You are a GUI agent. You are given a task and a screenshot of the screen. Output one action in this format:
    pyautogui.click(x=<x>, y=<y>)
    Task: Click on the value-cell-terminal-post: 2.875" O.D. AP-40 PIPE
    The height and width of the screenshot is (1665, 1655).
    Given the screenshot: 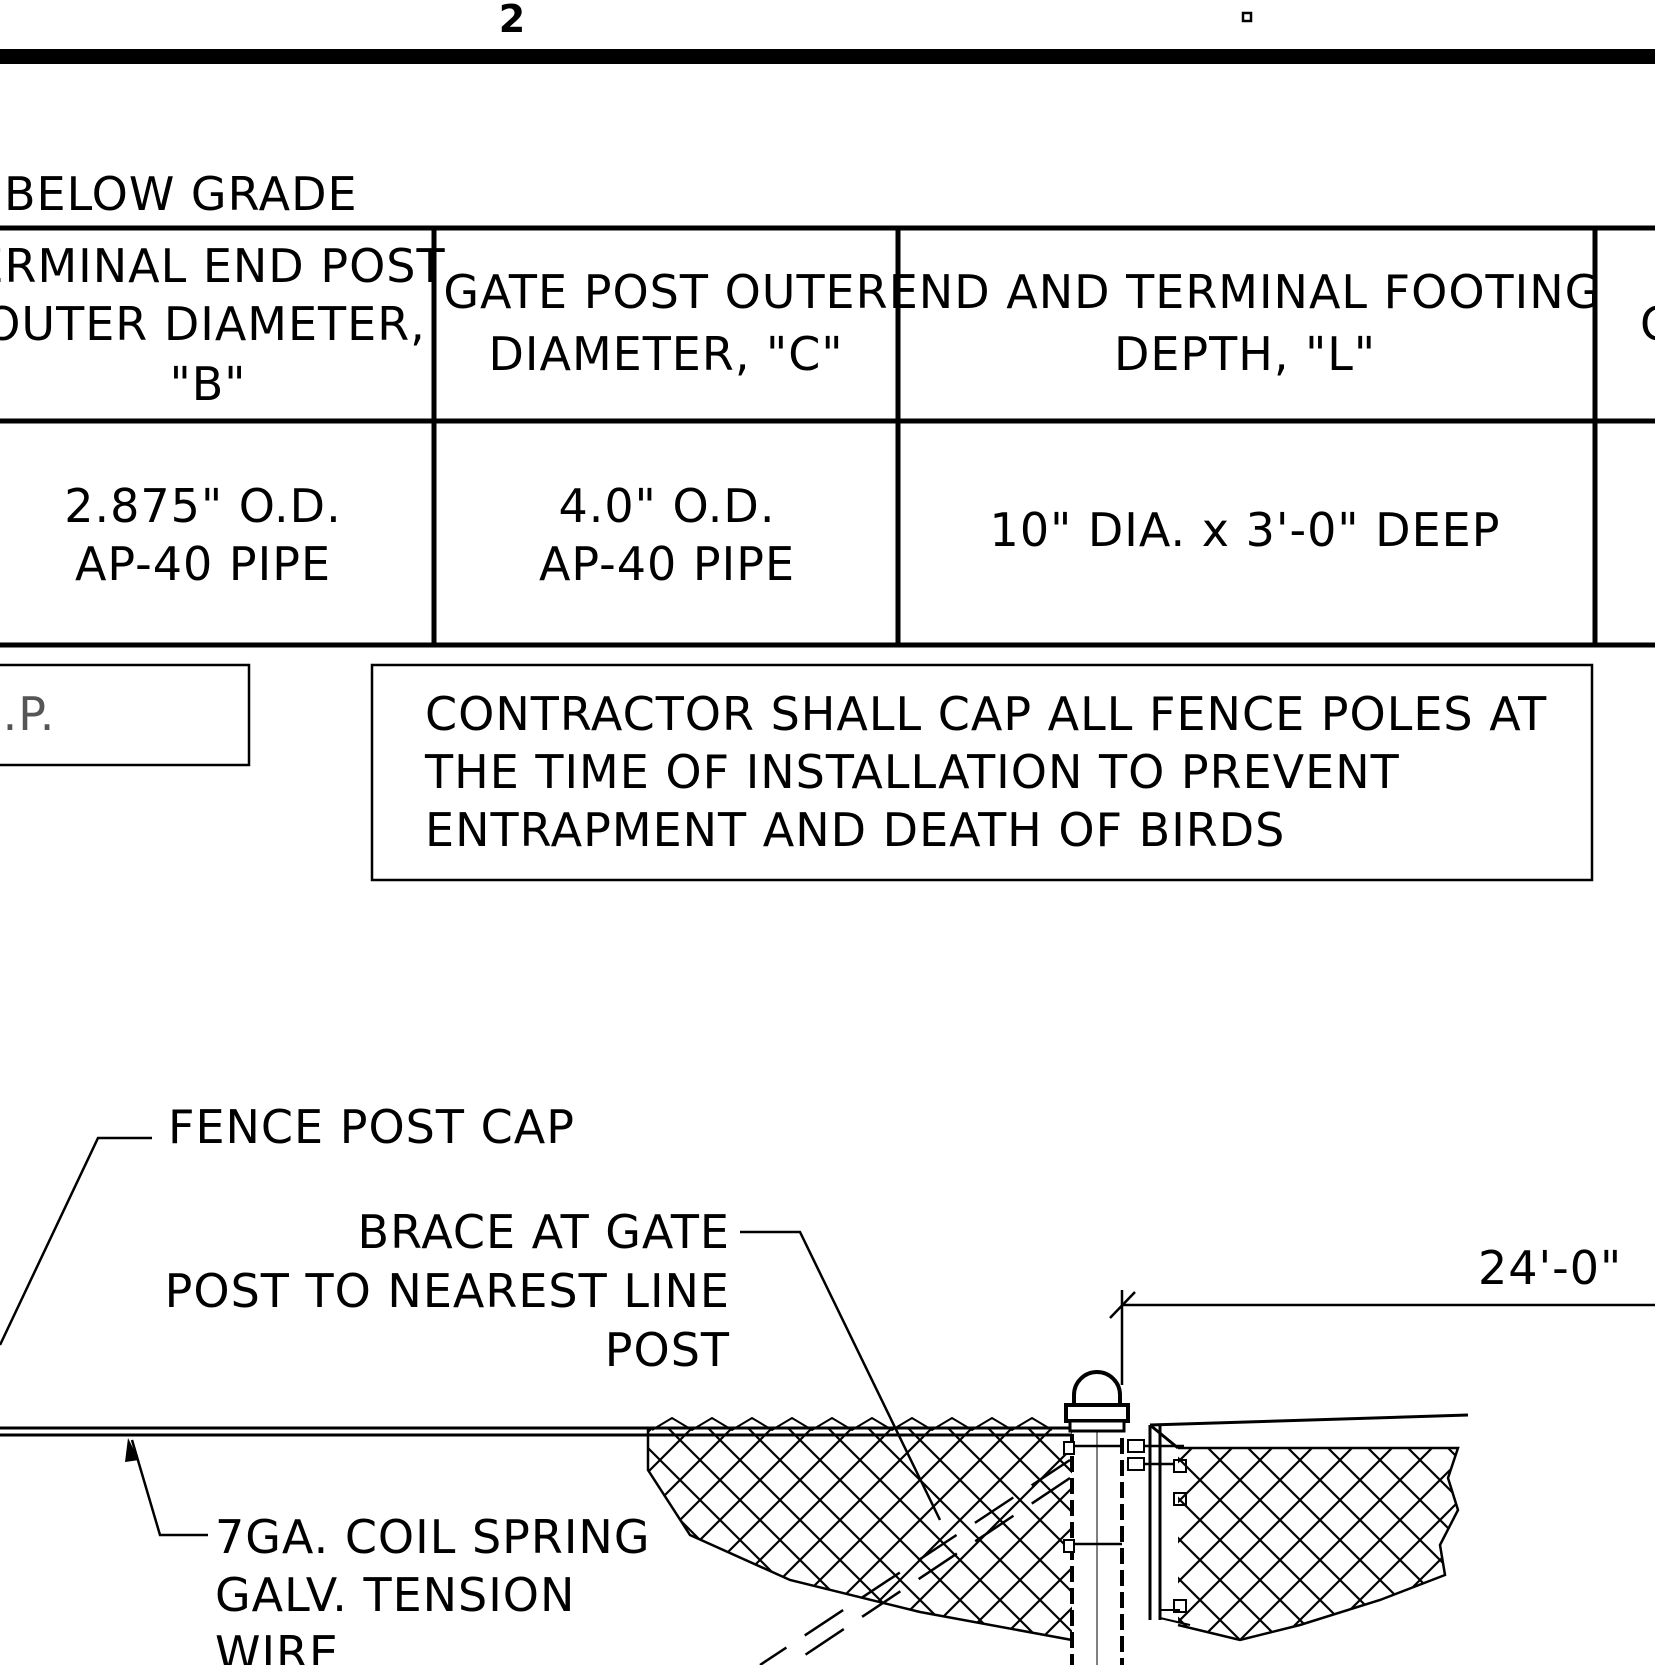 What is the action you would take?
    pyautogui.click(x=202, y=535)
    